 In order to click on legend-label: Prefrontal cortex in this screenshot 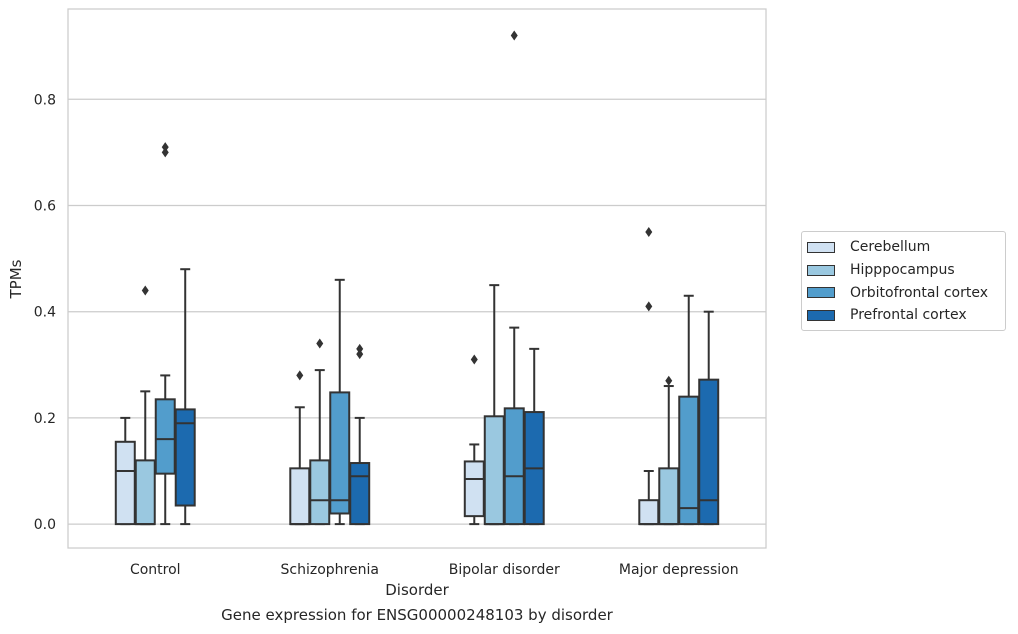, I will do `click(908, 315)`.